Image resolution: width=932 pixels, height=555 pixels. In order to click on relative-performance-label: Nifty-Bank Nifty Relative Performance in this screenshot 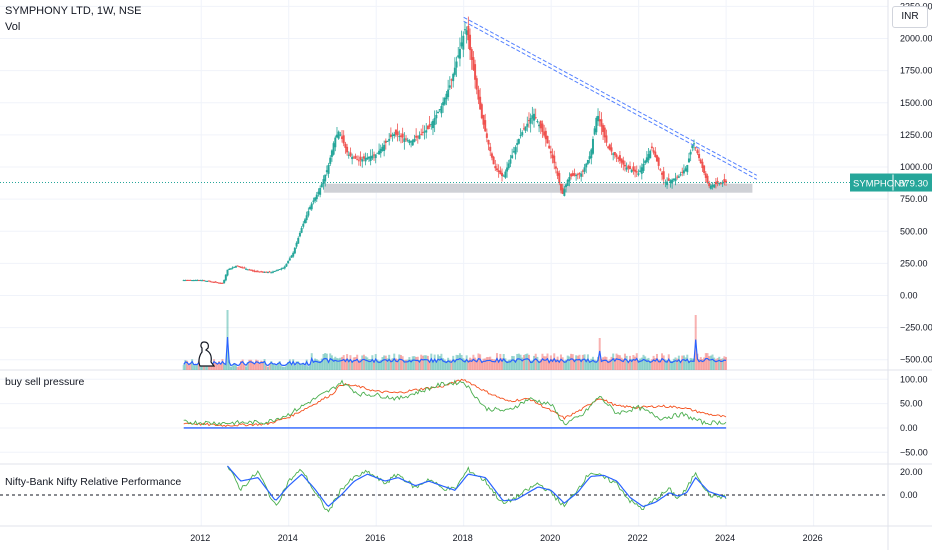, I will do `click(93, 482)`.